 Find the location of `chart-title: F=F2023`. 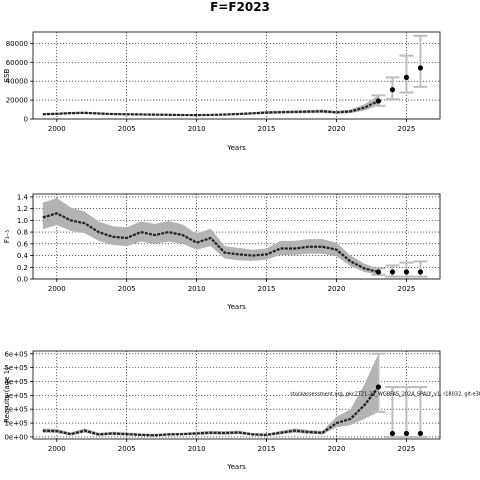

chart-title: F=F2023 is located at coordinates (240, 7).